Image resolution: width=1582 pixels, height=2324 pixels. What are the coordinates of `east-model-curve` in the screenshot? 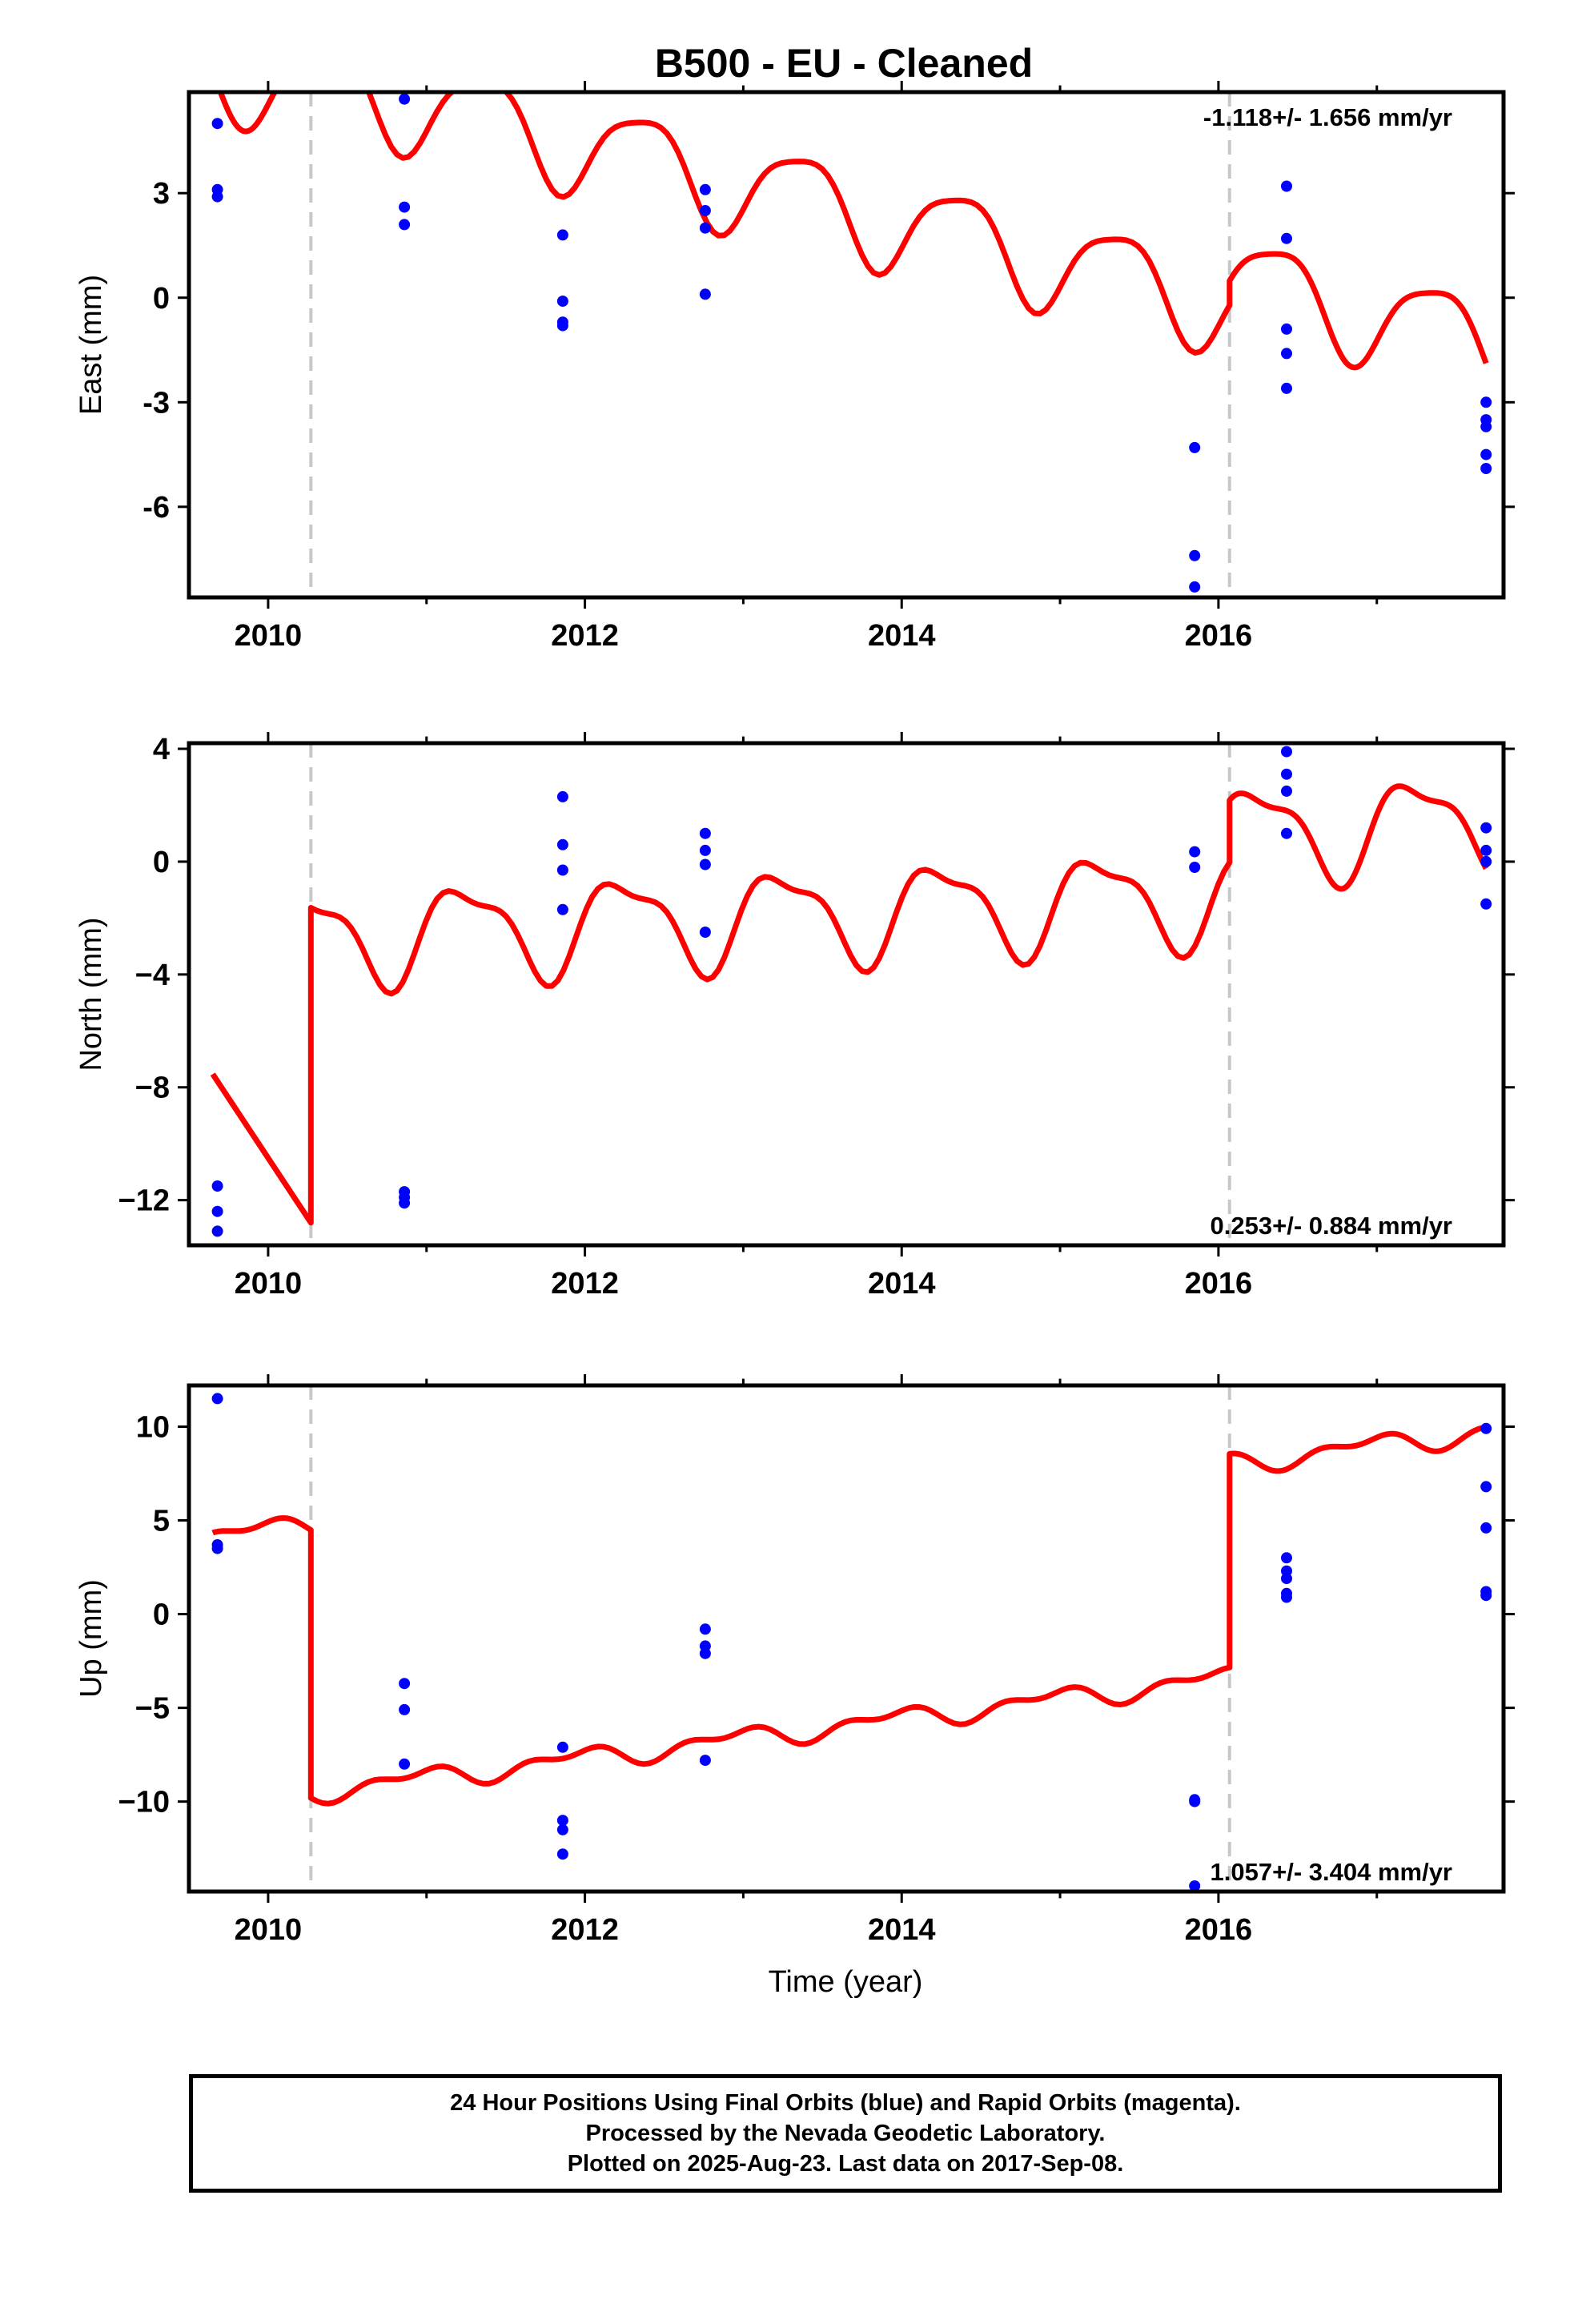 It's located at (853, 232).